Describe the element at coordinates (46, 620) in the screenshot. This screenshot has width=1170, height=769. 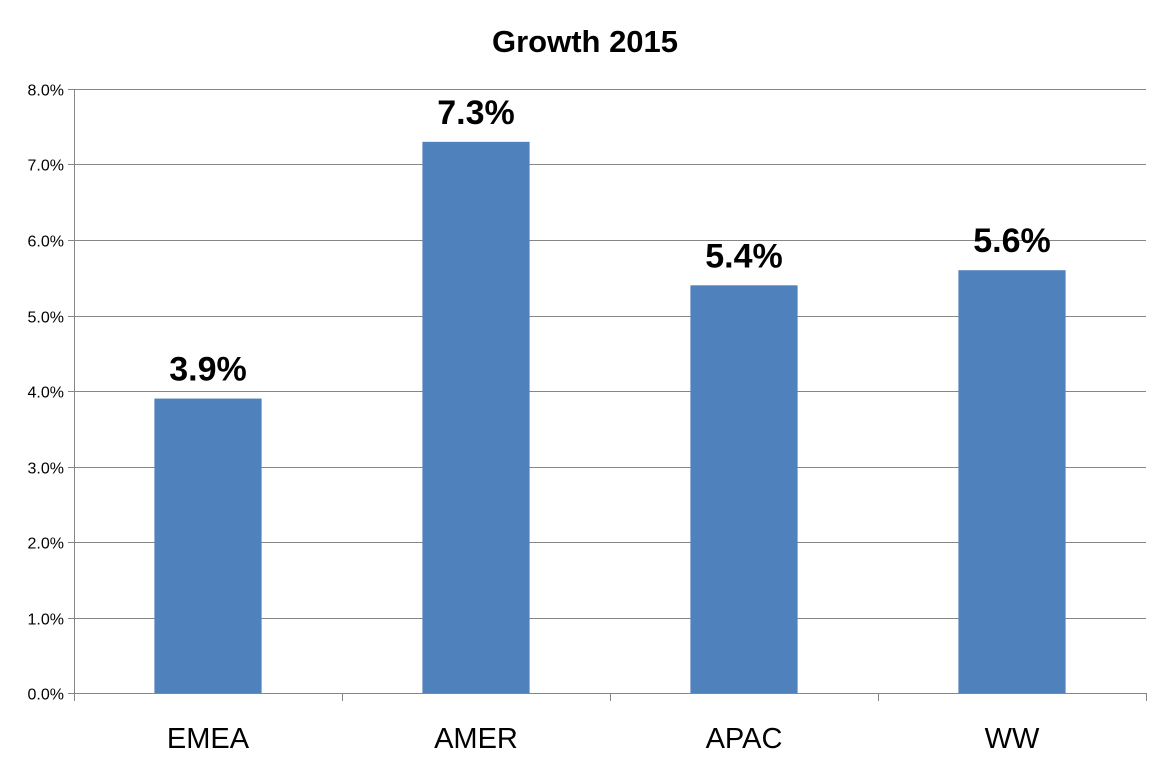
I see `y-tick-label: 1.0%` at that location.